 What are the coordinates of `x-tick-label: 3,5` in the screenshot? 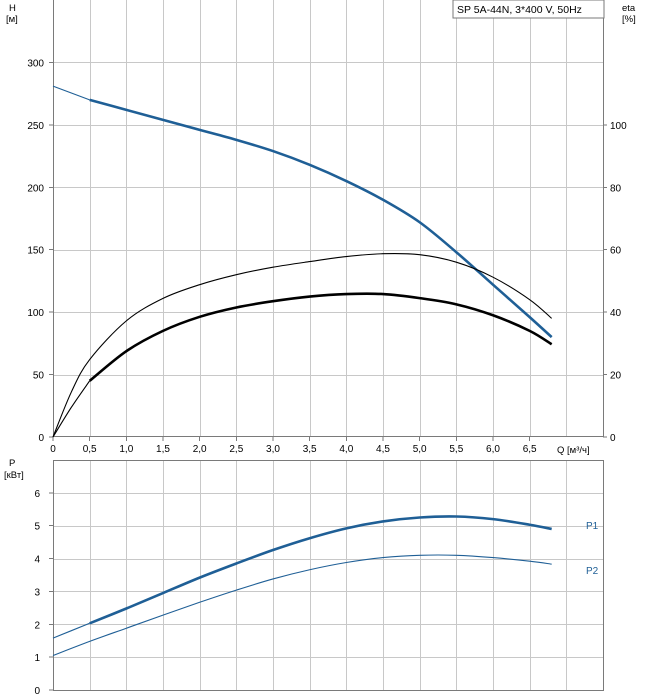 It's located at (310, 449).